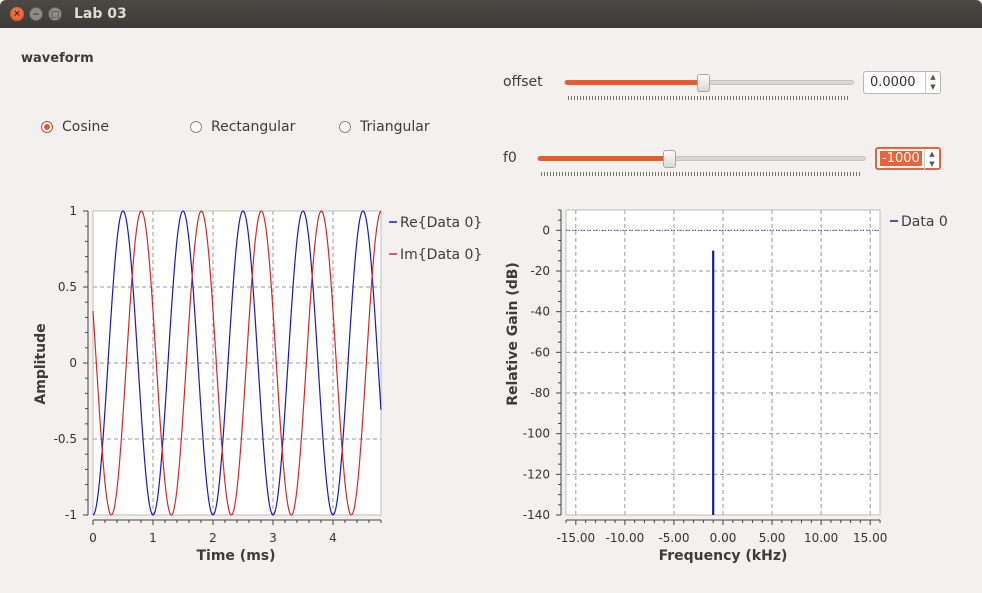  I want to click on legend-data0-label: Data 0, so click(924, 222).